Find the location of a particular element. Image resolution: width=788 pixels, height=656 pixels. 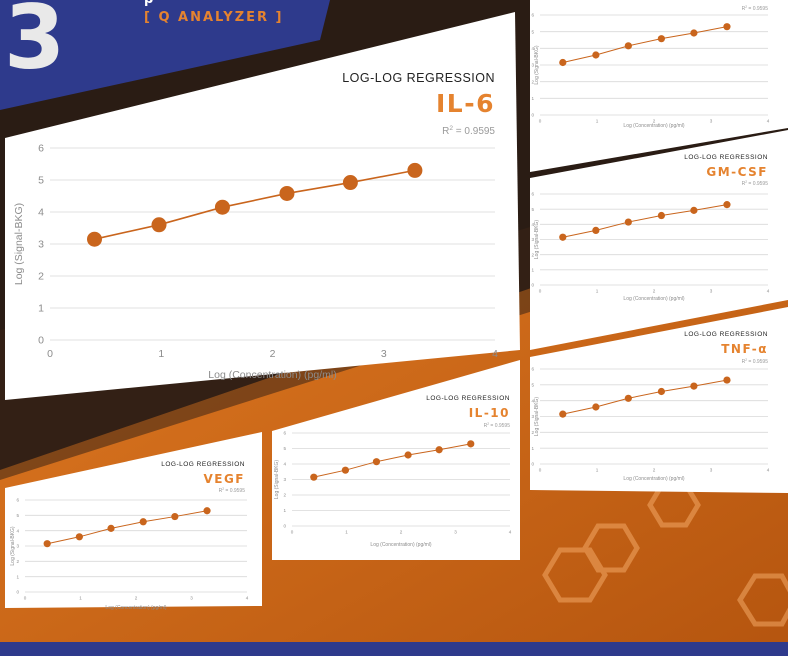

panel-top-right is located at coordinates (659, 86).